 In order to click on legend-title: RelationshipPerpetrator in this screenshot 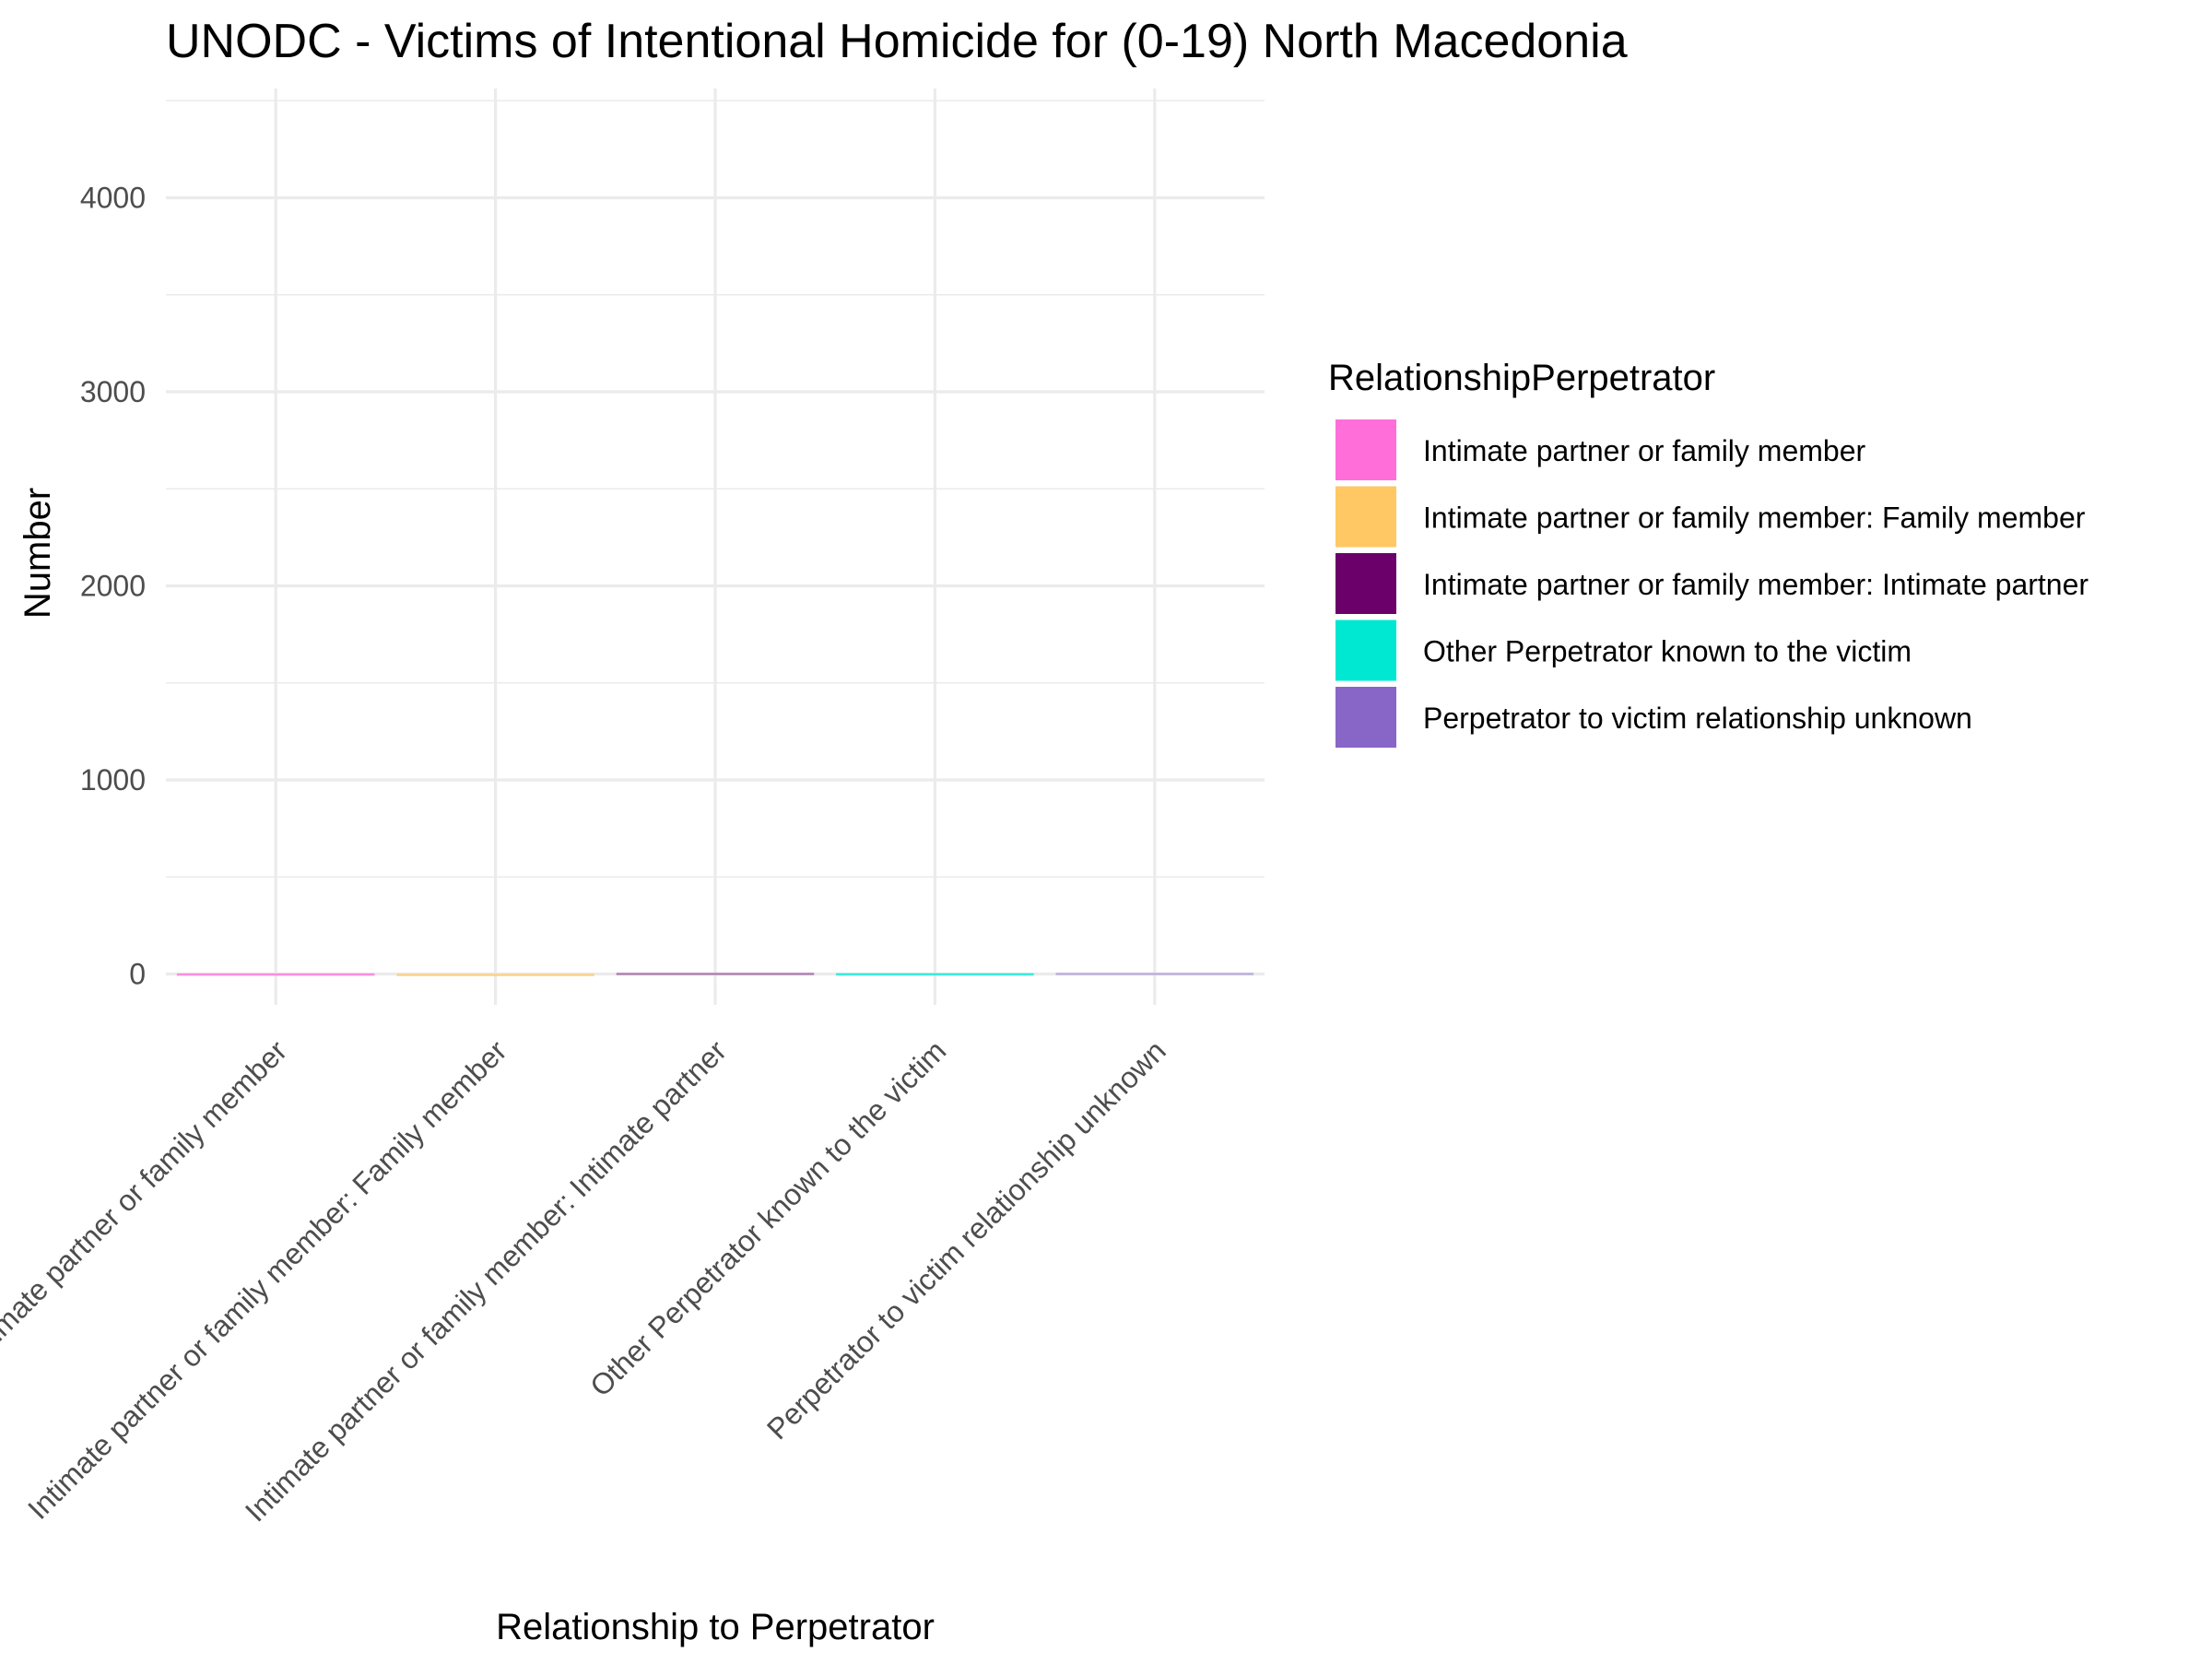, I will do `click(1521, 378)`.